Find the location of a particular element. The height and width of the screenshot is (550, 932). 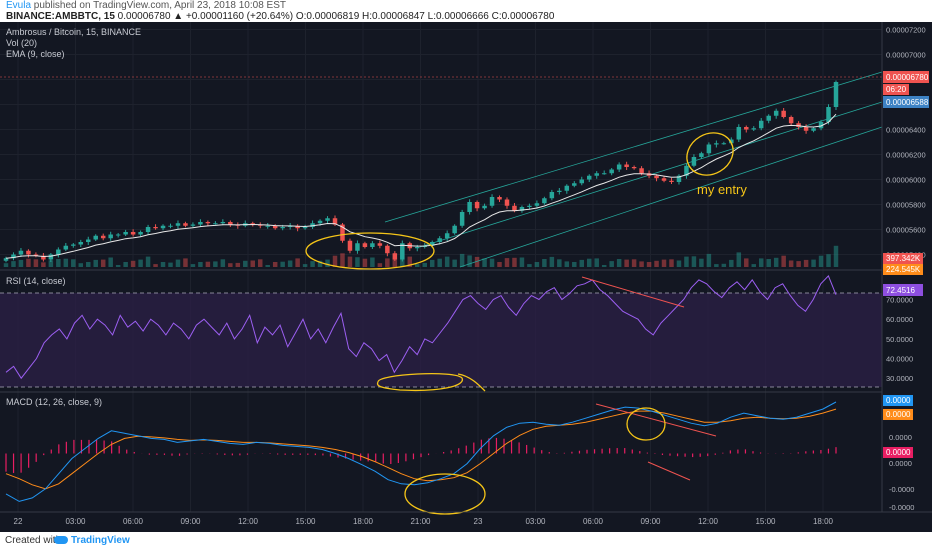

time-tick-label: 06:00 is located at coordinates (133, 521).